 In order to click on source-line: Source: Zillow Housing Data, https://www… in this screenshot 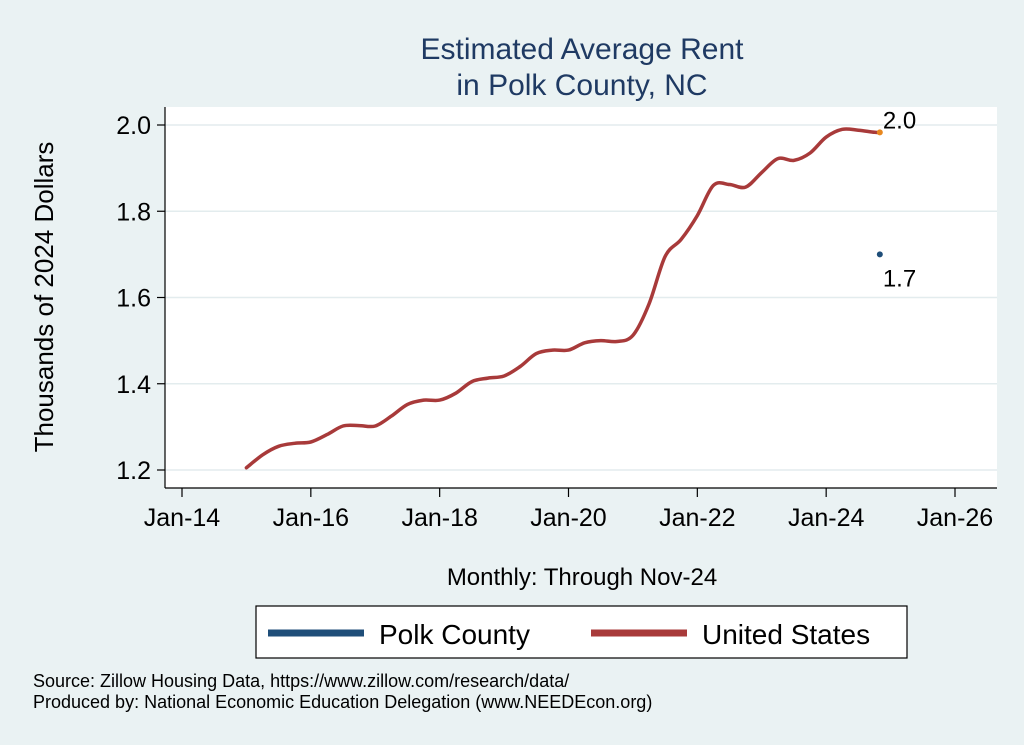, I will do `click(301, 681)`.